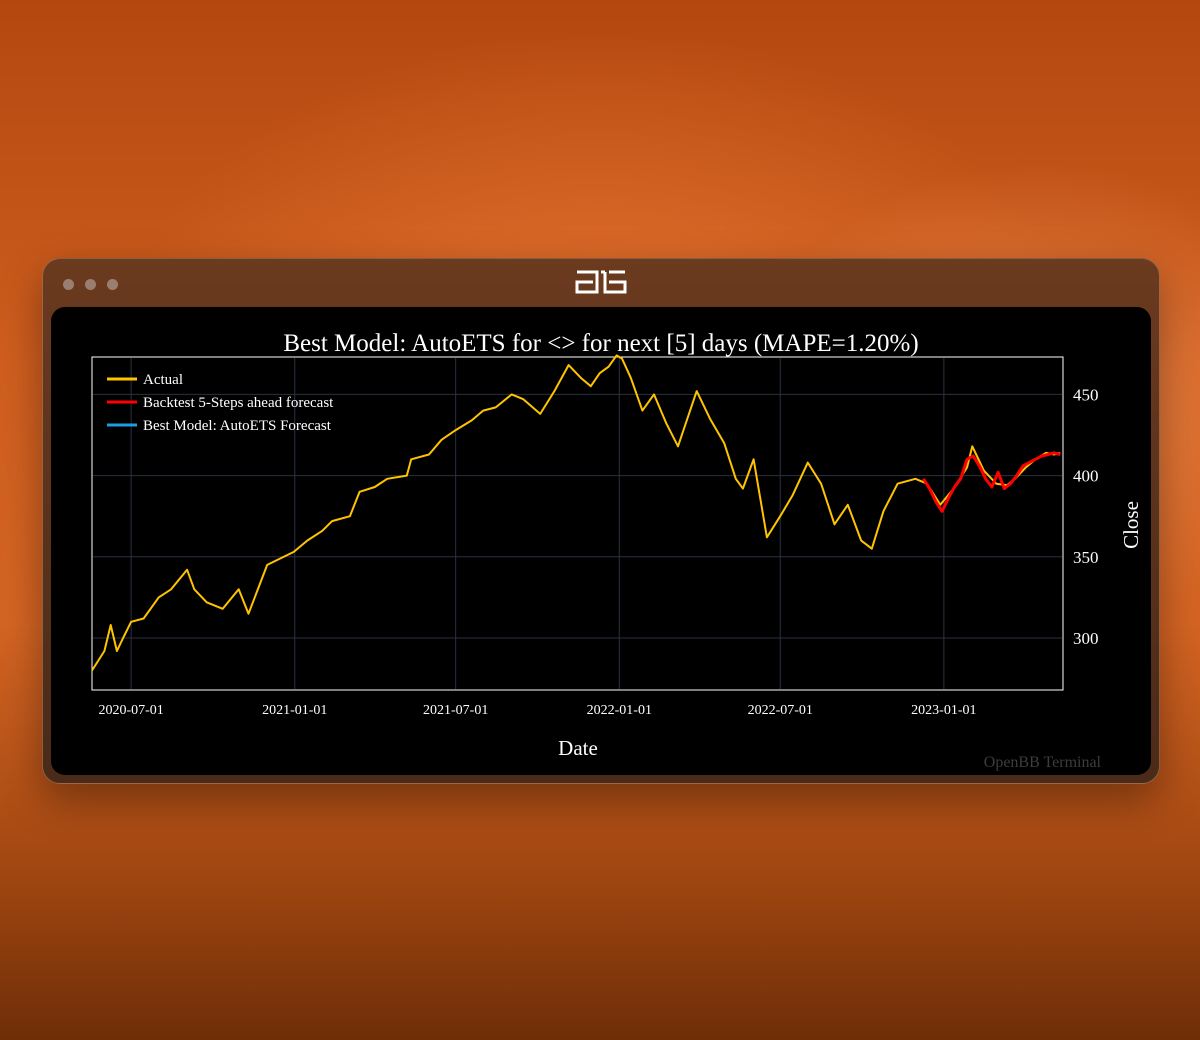  What do you see at coordinates (601, 282) in the screenshot?
I see `openbb-logo-icon` at bounding box center [601, 282].